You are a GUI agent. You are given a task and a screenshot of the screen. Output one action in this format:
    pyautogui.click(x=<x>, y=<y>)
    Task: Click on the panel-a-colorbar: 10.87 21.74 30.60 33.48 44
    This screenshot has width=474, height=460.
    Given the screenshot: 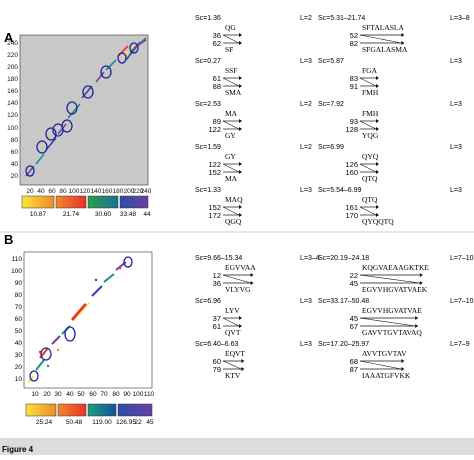 What is the action you would take?
    pyautogui.click(x=86, y=206)
    